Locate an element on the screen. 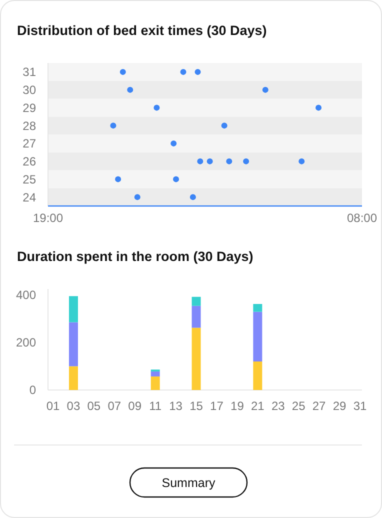  y-tick-label: 30 is located at coordinates (29, 90).